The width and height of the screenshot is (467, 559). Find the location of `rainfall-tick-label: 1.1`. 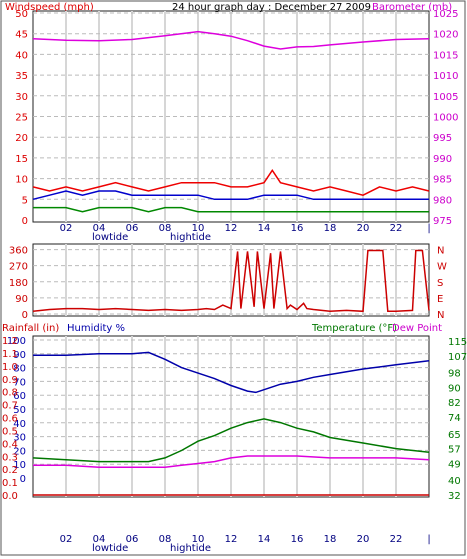

rainfall-tick-label: 1.1 is located at coordinates (10, 354).